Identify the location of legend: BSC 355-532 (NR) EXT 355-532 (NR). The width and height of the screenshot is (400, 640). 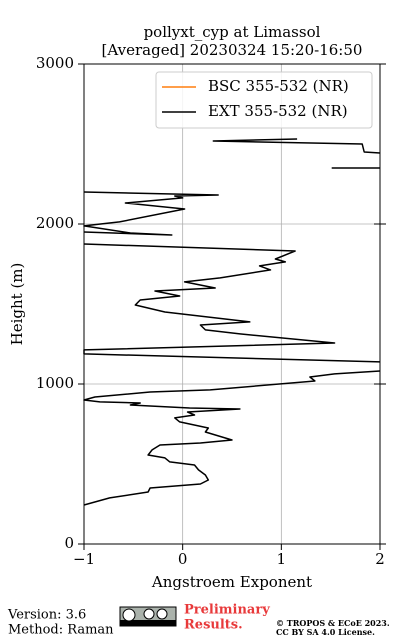
(264, 100).